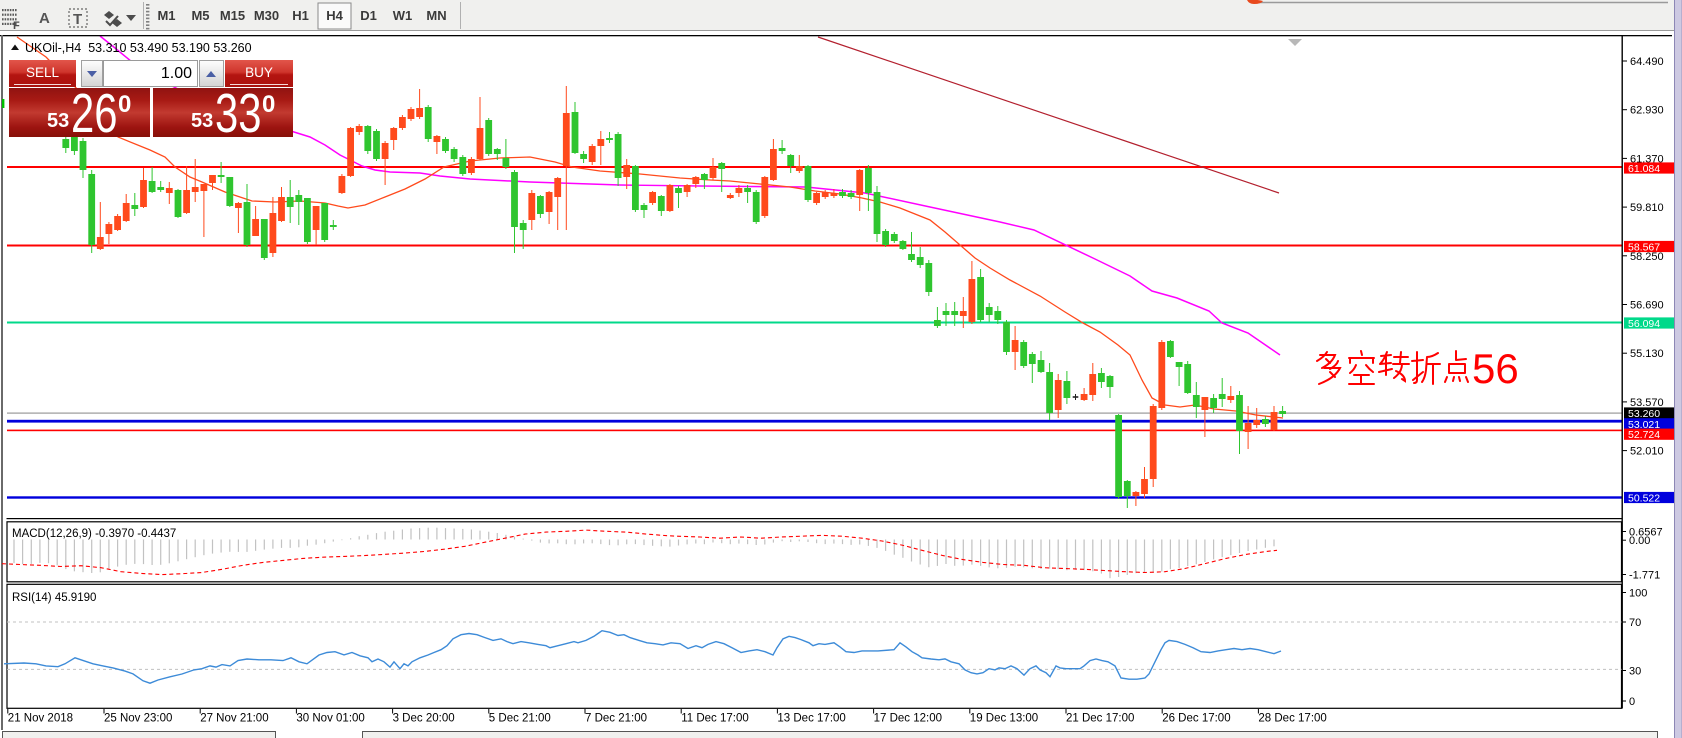 The width and height of the screenshot is (1682, 738). Describe the element at coordinates (1647, 306) in the screenshot. I see `svg-text: 56.690` at that location.